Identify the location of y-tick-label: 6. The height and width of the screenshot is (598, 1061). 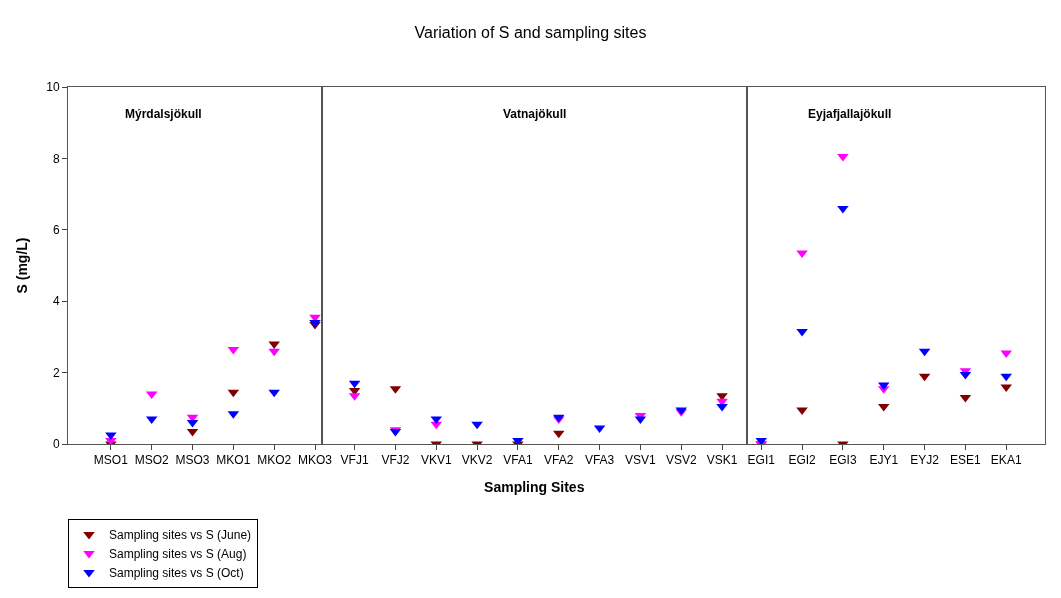
(56, 230).